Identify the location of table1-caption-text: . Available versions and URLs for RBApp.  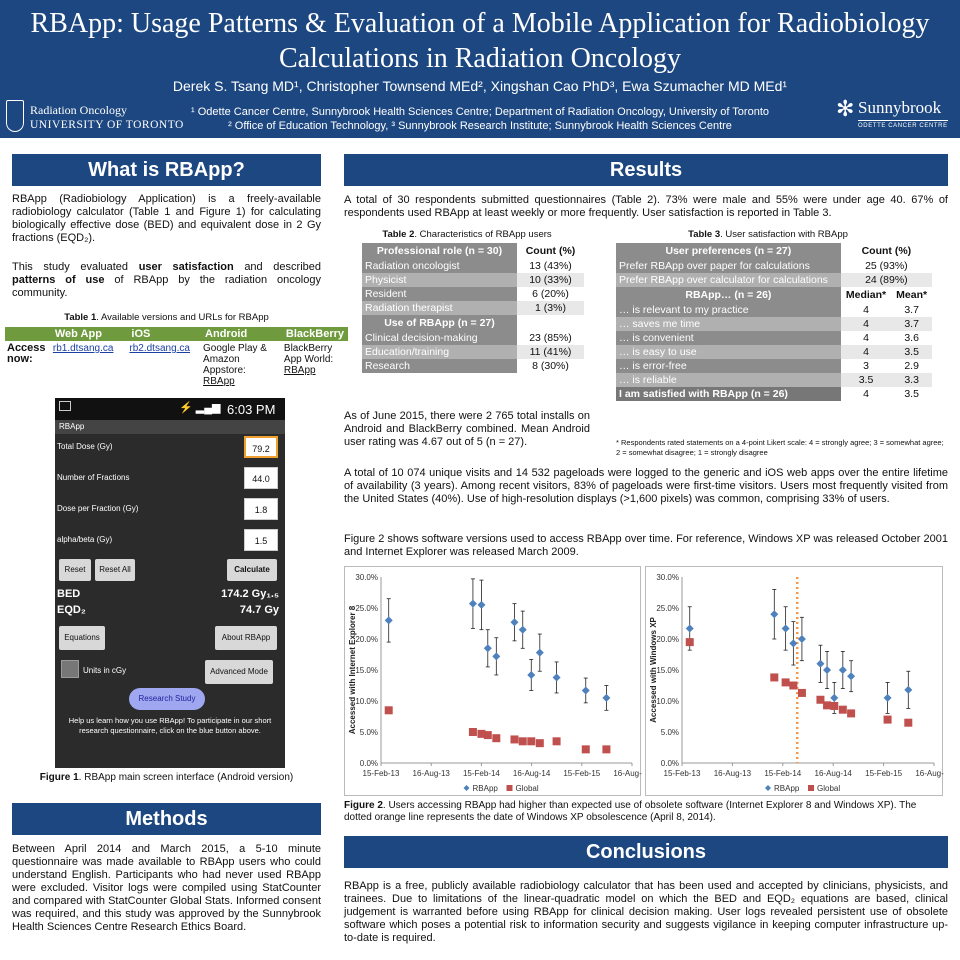
(182, 317).